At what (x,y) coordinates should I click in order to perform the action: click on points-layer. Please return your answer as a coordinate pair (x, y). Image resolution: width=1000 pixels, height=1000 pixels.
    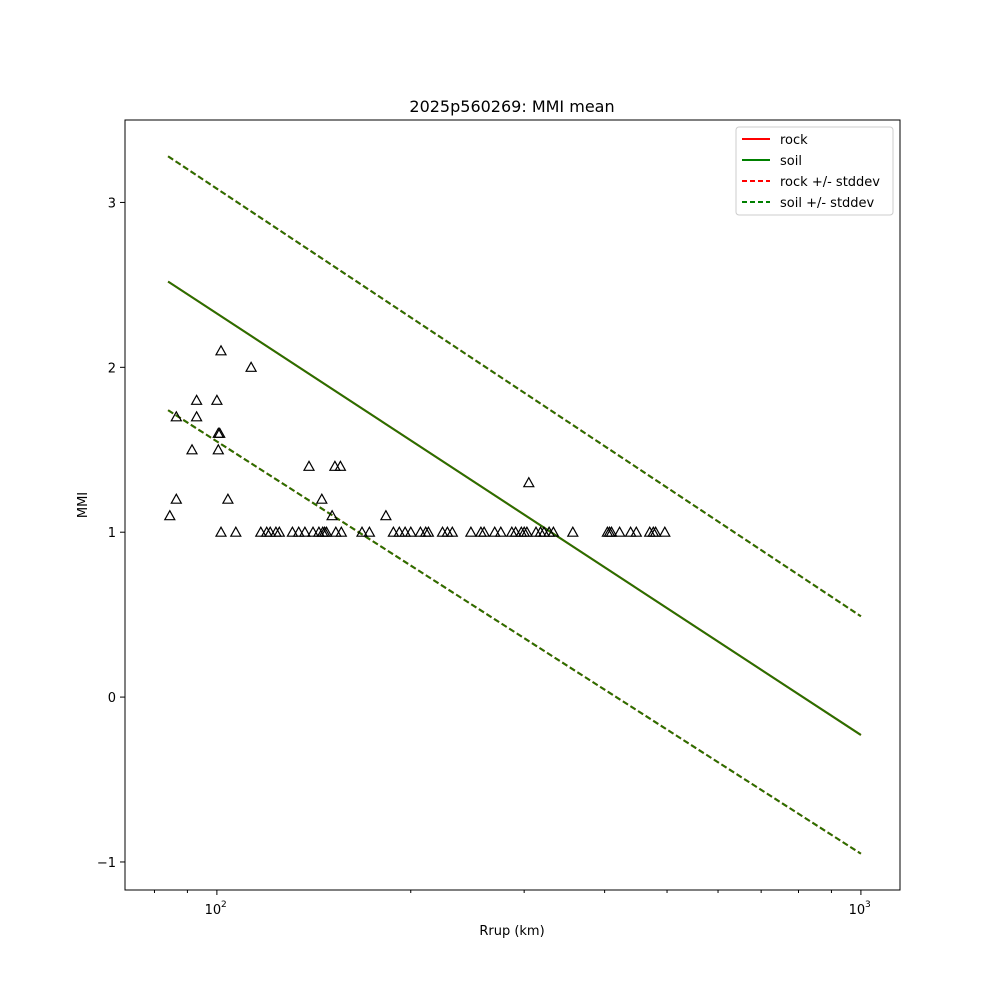
    Looking at the image, I should click on (417, 440).